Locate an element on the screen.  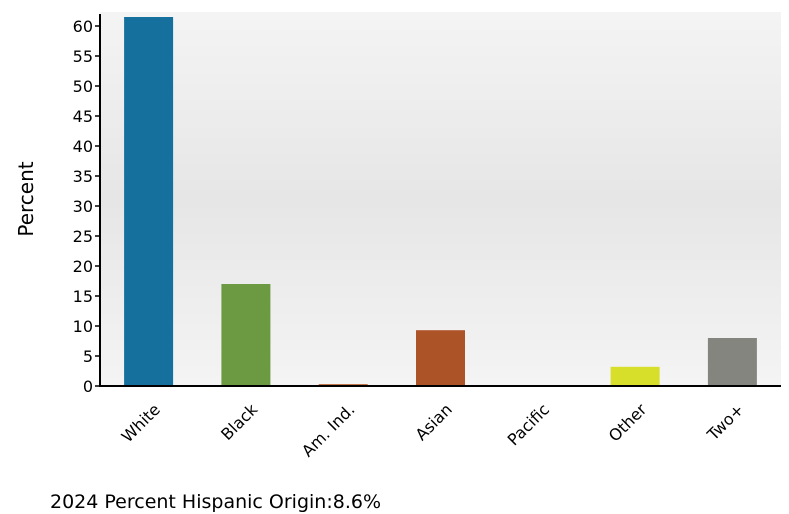
bar-white is located at coordinates (149, 201).